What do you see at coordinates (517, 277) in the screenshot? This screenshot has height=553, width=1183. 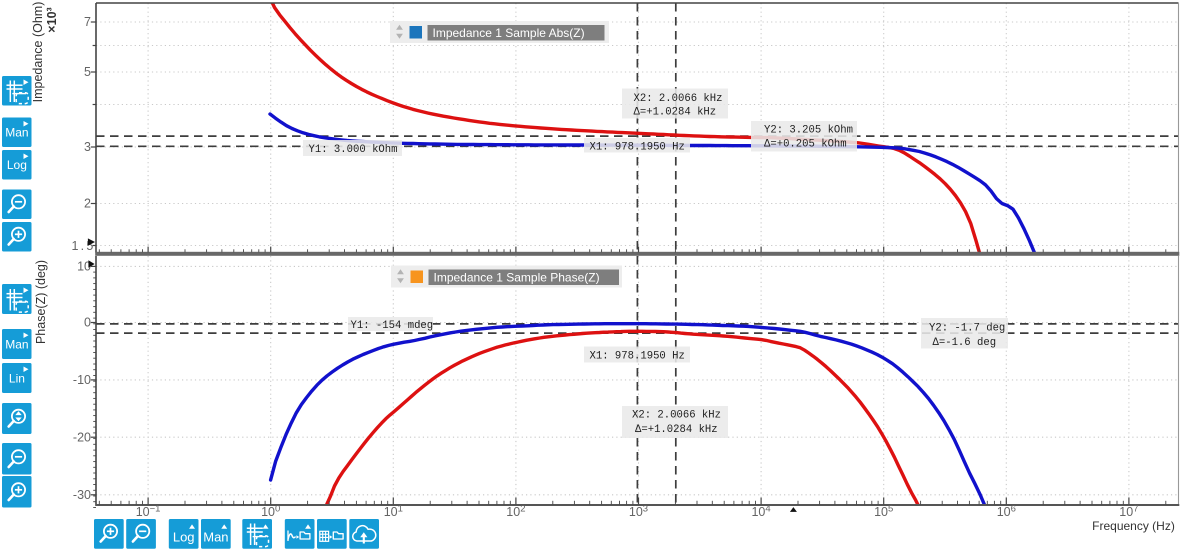 I see `svg-text: Impedance 1 Sample Phase(Z)` at bounding box center [517, 277].